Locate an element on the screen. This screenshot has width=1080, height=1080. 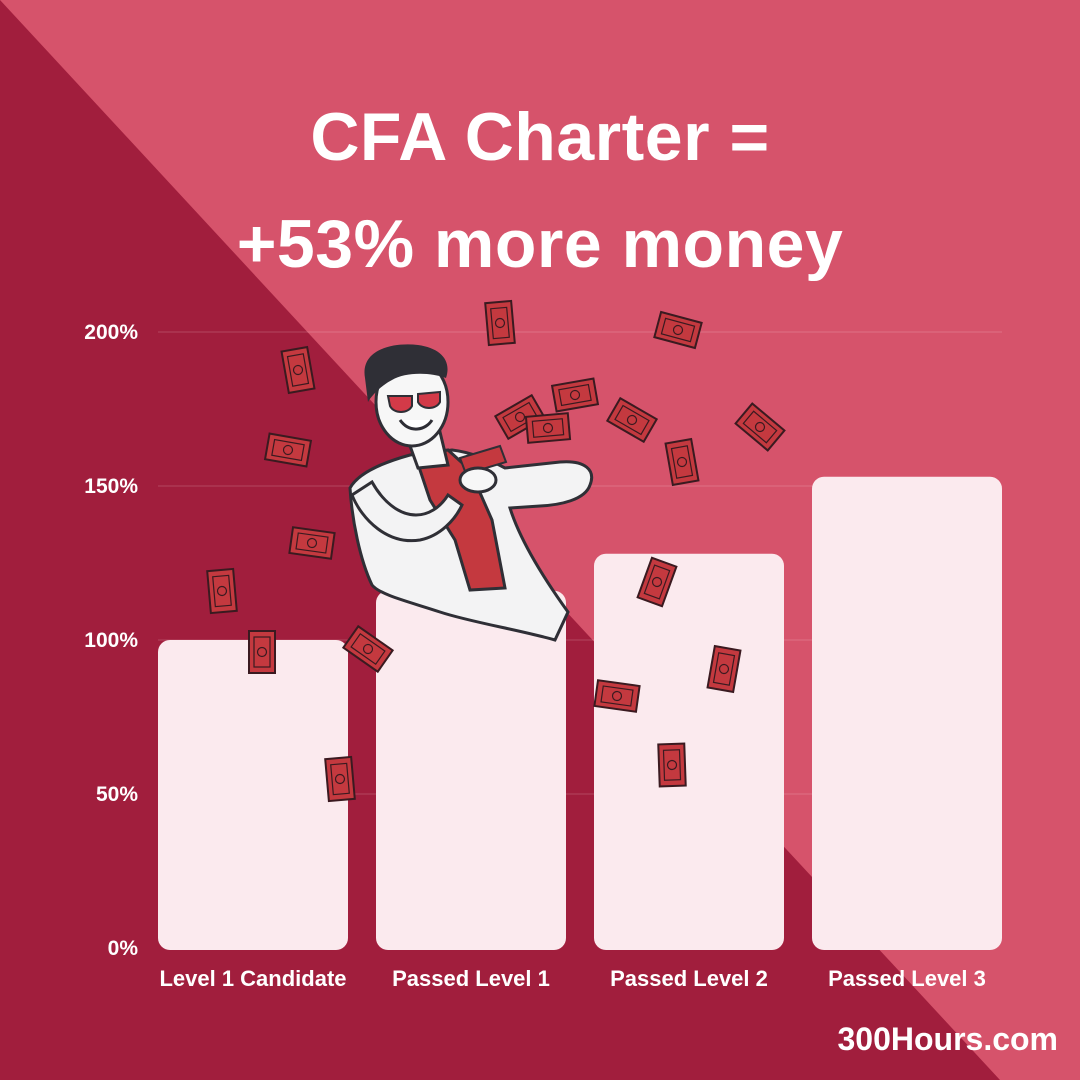
cash-stack is located at coordinates (483, 460).